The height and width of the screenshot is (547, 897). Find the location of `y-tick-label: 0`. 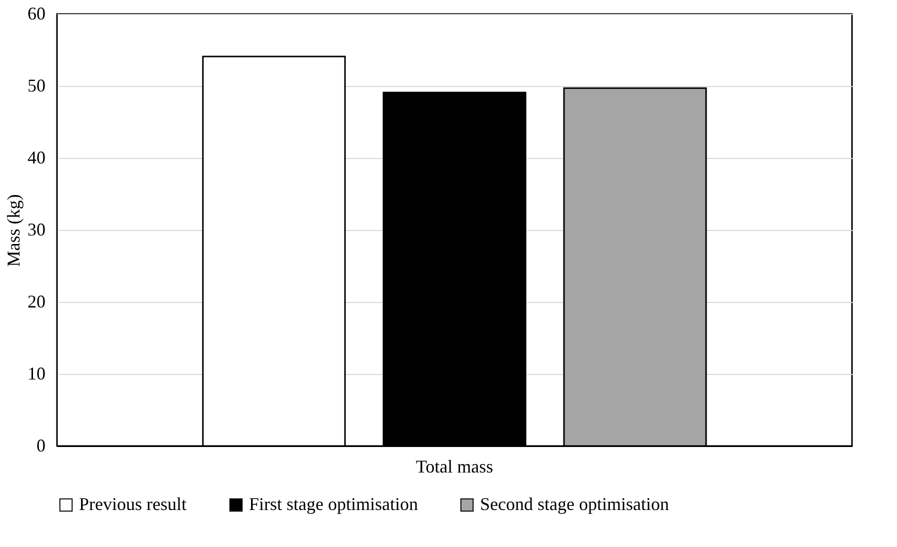

y-tick-label: 0 is located at coordinates (41, 446).